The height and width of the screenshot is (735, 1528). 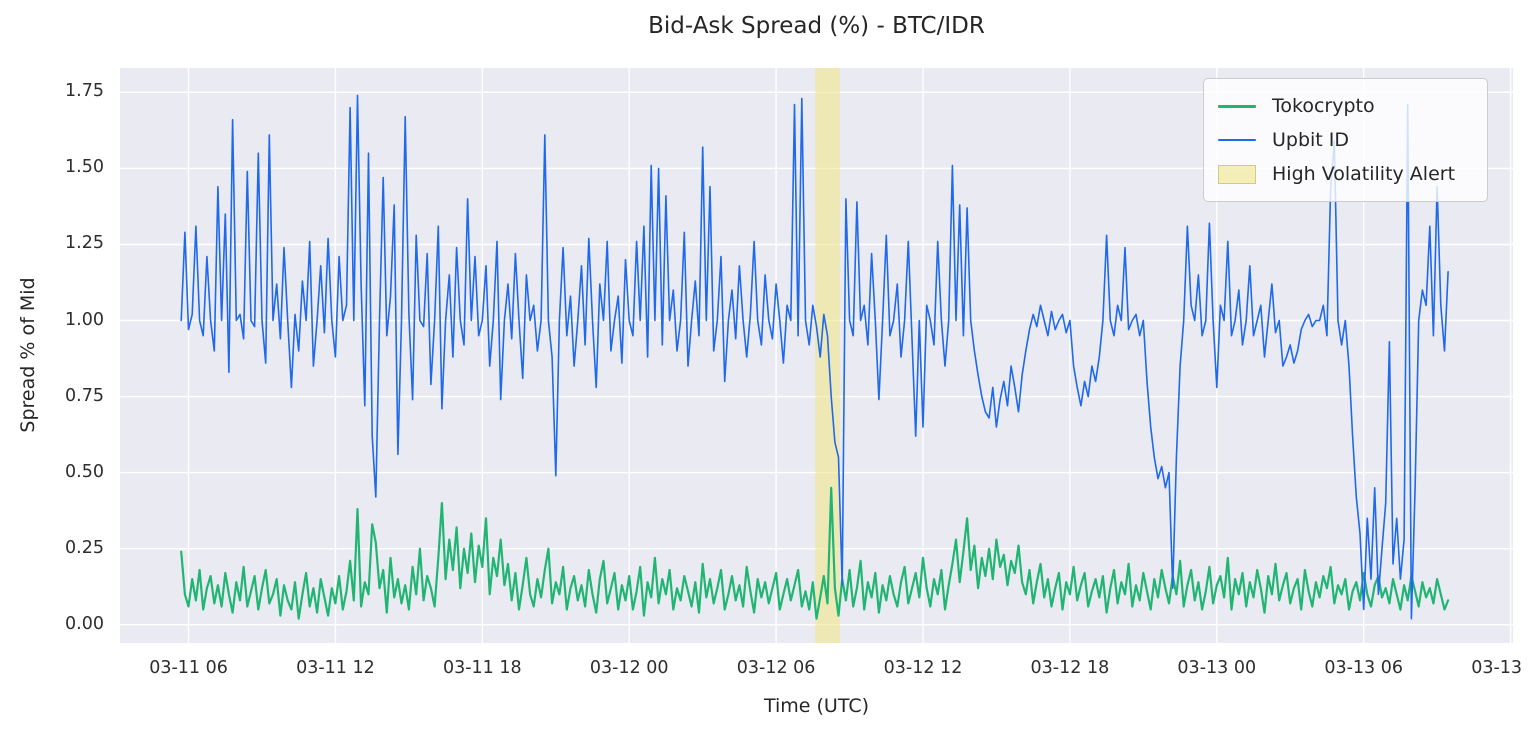 I want to click on legend-item-tokocrypto: Tokocrypto, so click(x=1345, y=106).